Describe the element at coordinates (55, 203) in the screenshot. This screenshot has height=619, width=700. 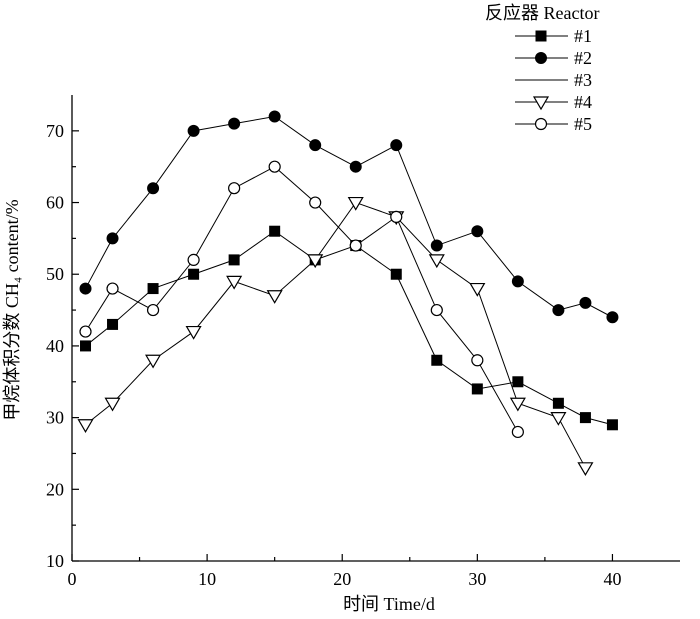
I see `y-tick-label: 60` at that location.